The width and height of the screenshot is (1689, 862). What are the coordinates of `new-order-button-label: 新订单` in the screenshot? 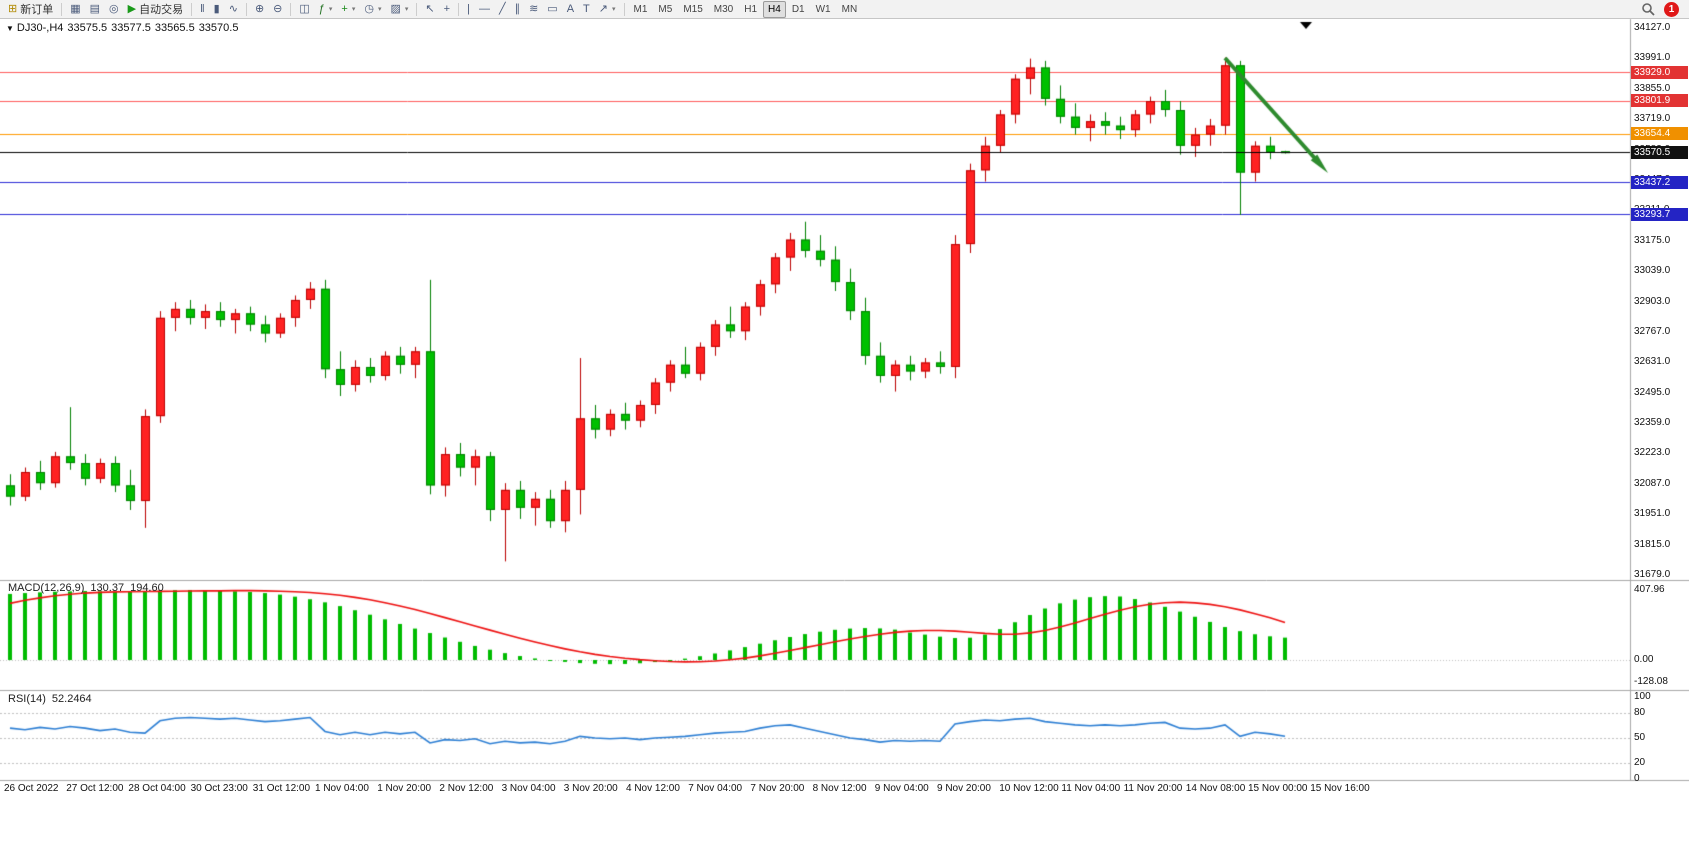 It's located at (37, 10).